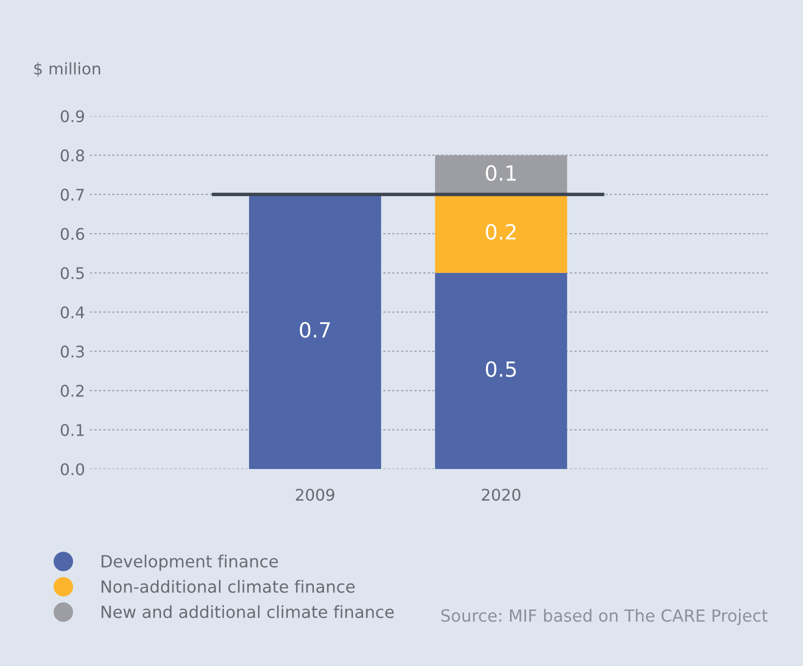 Image resolution: width=803 pixels, height=666 pixels. Describe the element at coordinates (72, 352) in the screenshot. I see `y-tick-label: 0.3` at that location.